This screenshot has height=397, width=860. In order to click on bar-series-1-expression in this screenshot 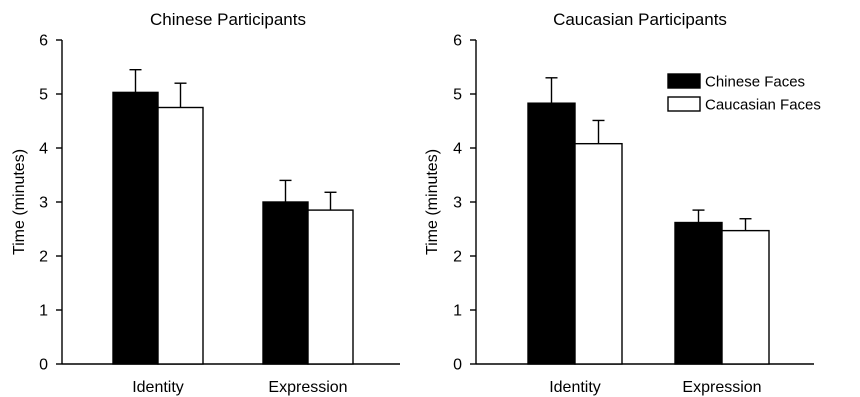, I will do `click(285, 283)`.